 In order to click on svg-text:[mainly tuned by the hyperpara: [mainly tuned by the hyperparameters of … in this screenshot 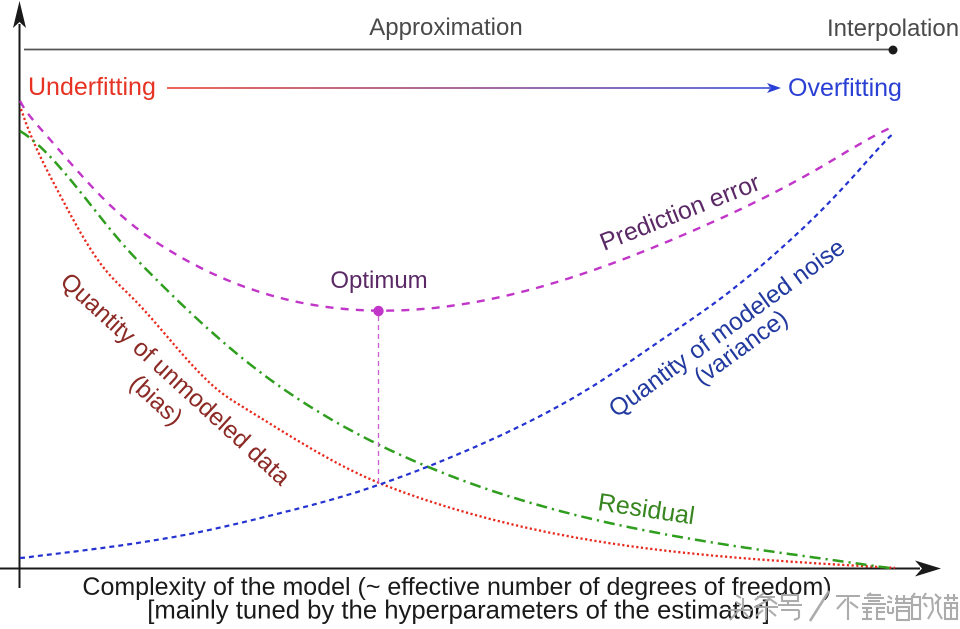, I will do `click(458, 611)`.